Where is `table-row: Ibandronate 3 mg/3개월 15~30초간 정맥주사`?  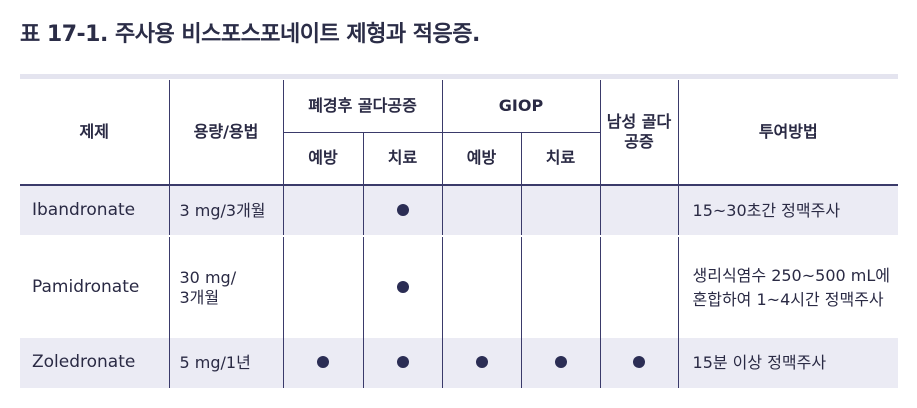
table-row: Ibandronate 3 mg/3개월 15~30초간 정맥주사 is located at coordinates (459, 211).